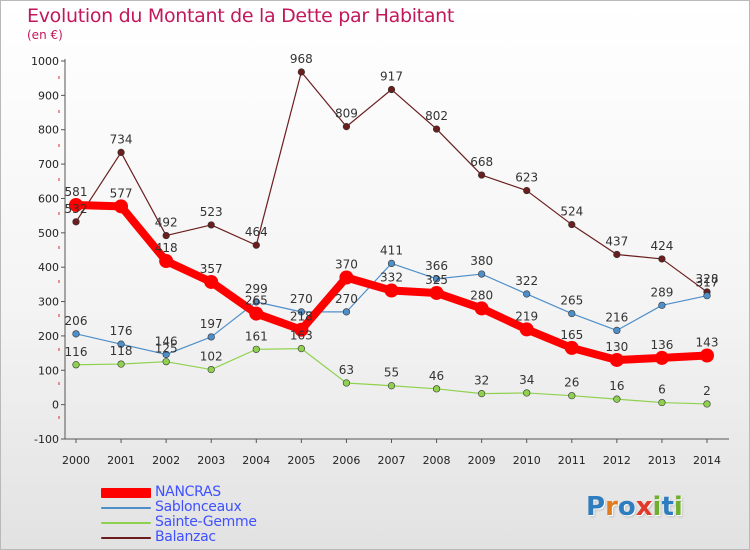 This screenshot has height=550, width=750. What do you see at coordinates (166, 460) in the screenshot?
I see `x-tick-label: 2002` at bounding box center [166, 460].